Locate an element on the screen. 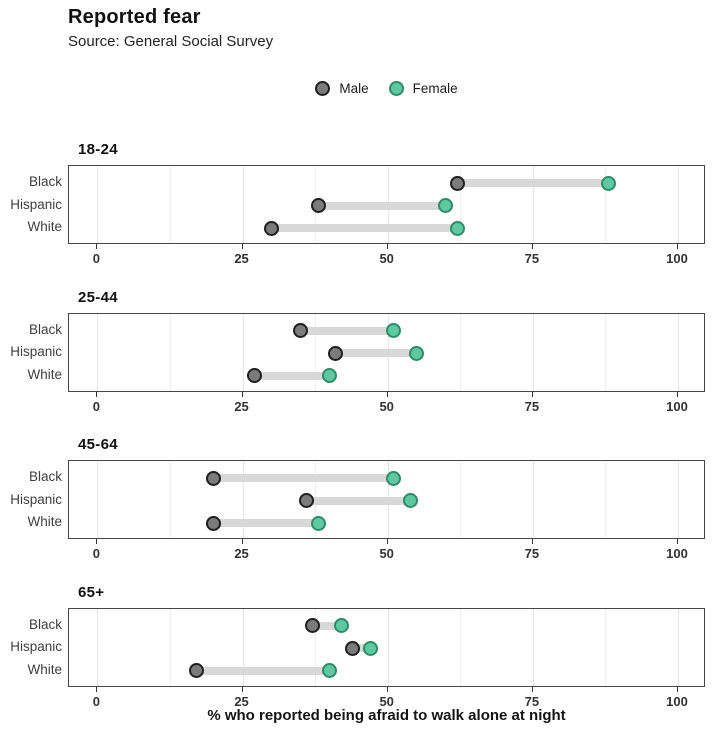  facet-title: 18-24 is located at coordinates (98, 149).